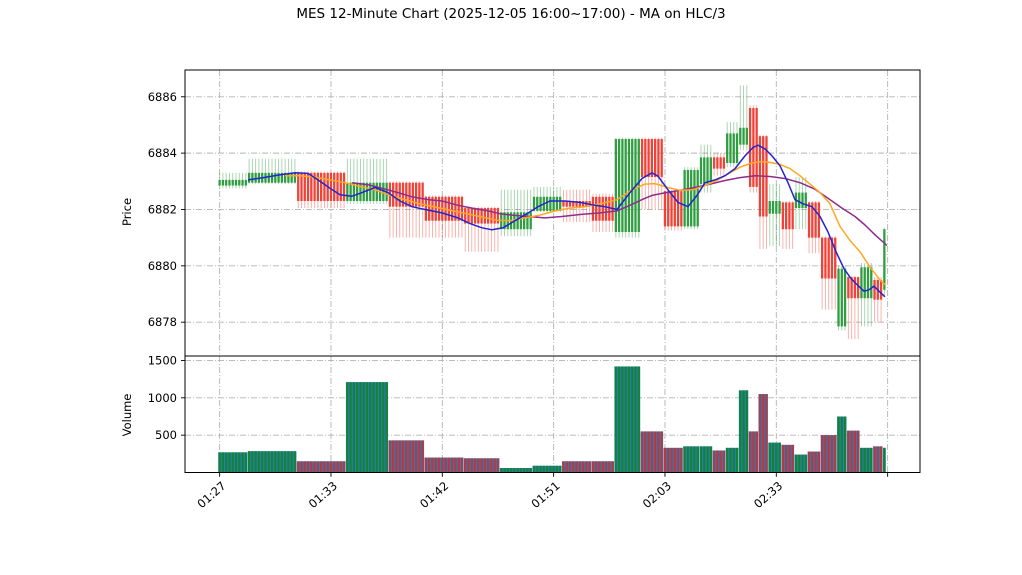 This screenshot has width=1022, height=575. I want to click on x-tick-label: 02:33, so click(768, 495).